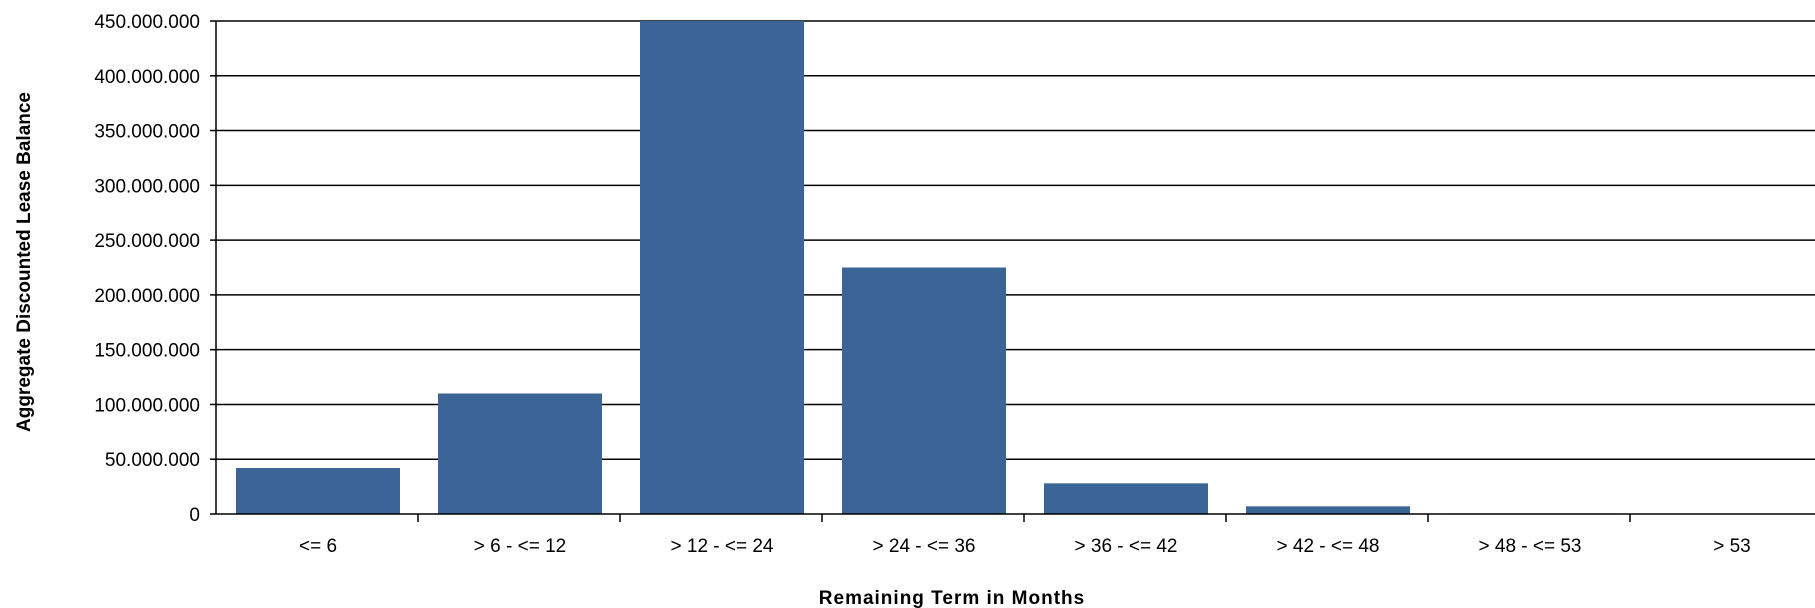 Image resolution: width=1815 pixels, height=608 pixels. Describe the element at coordinates (147, 241) in the screenshot. I see `y-tick-label: 250.000.000` at that location.